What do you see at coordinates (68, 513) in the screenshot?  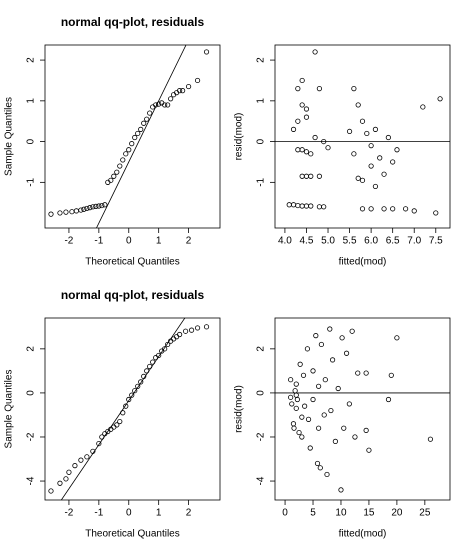 I see `x-tick-label: -2` at bounding box center [68, 513].